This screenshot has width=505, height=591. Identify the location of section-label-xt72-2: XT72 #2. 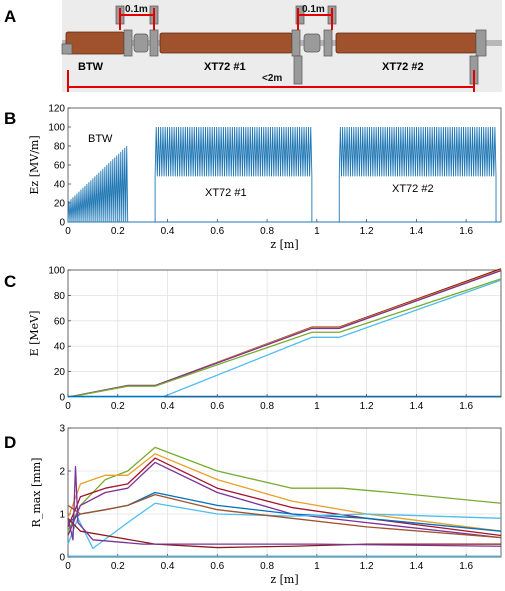
(403, 67).